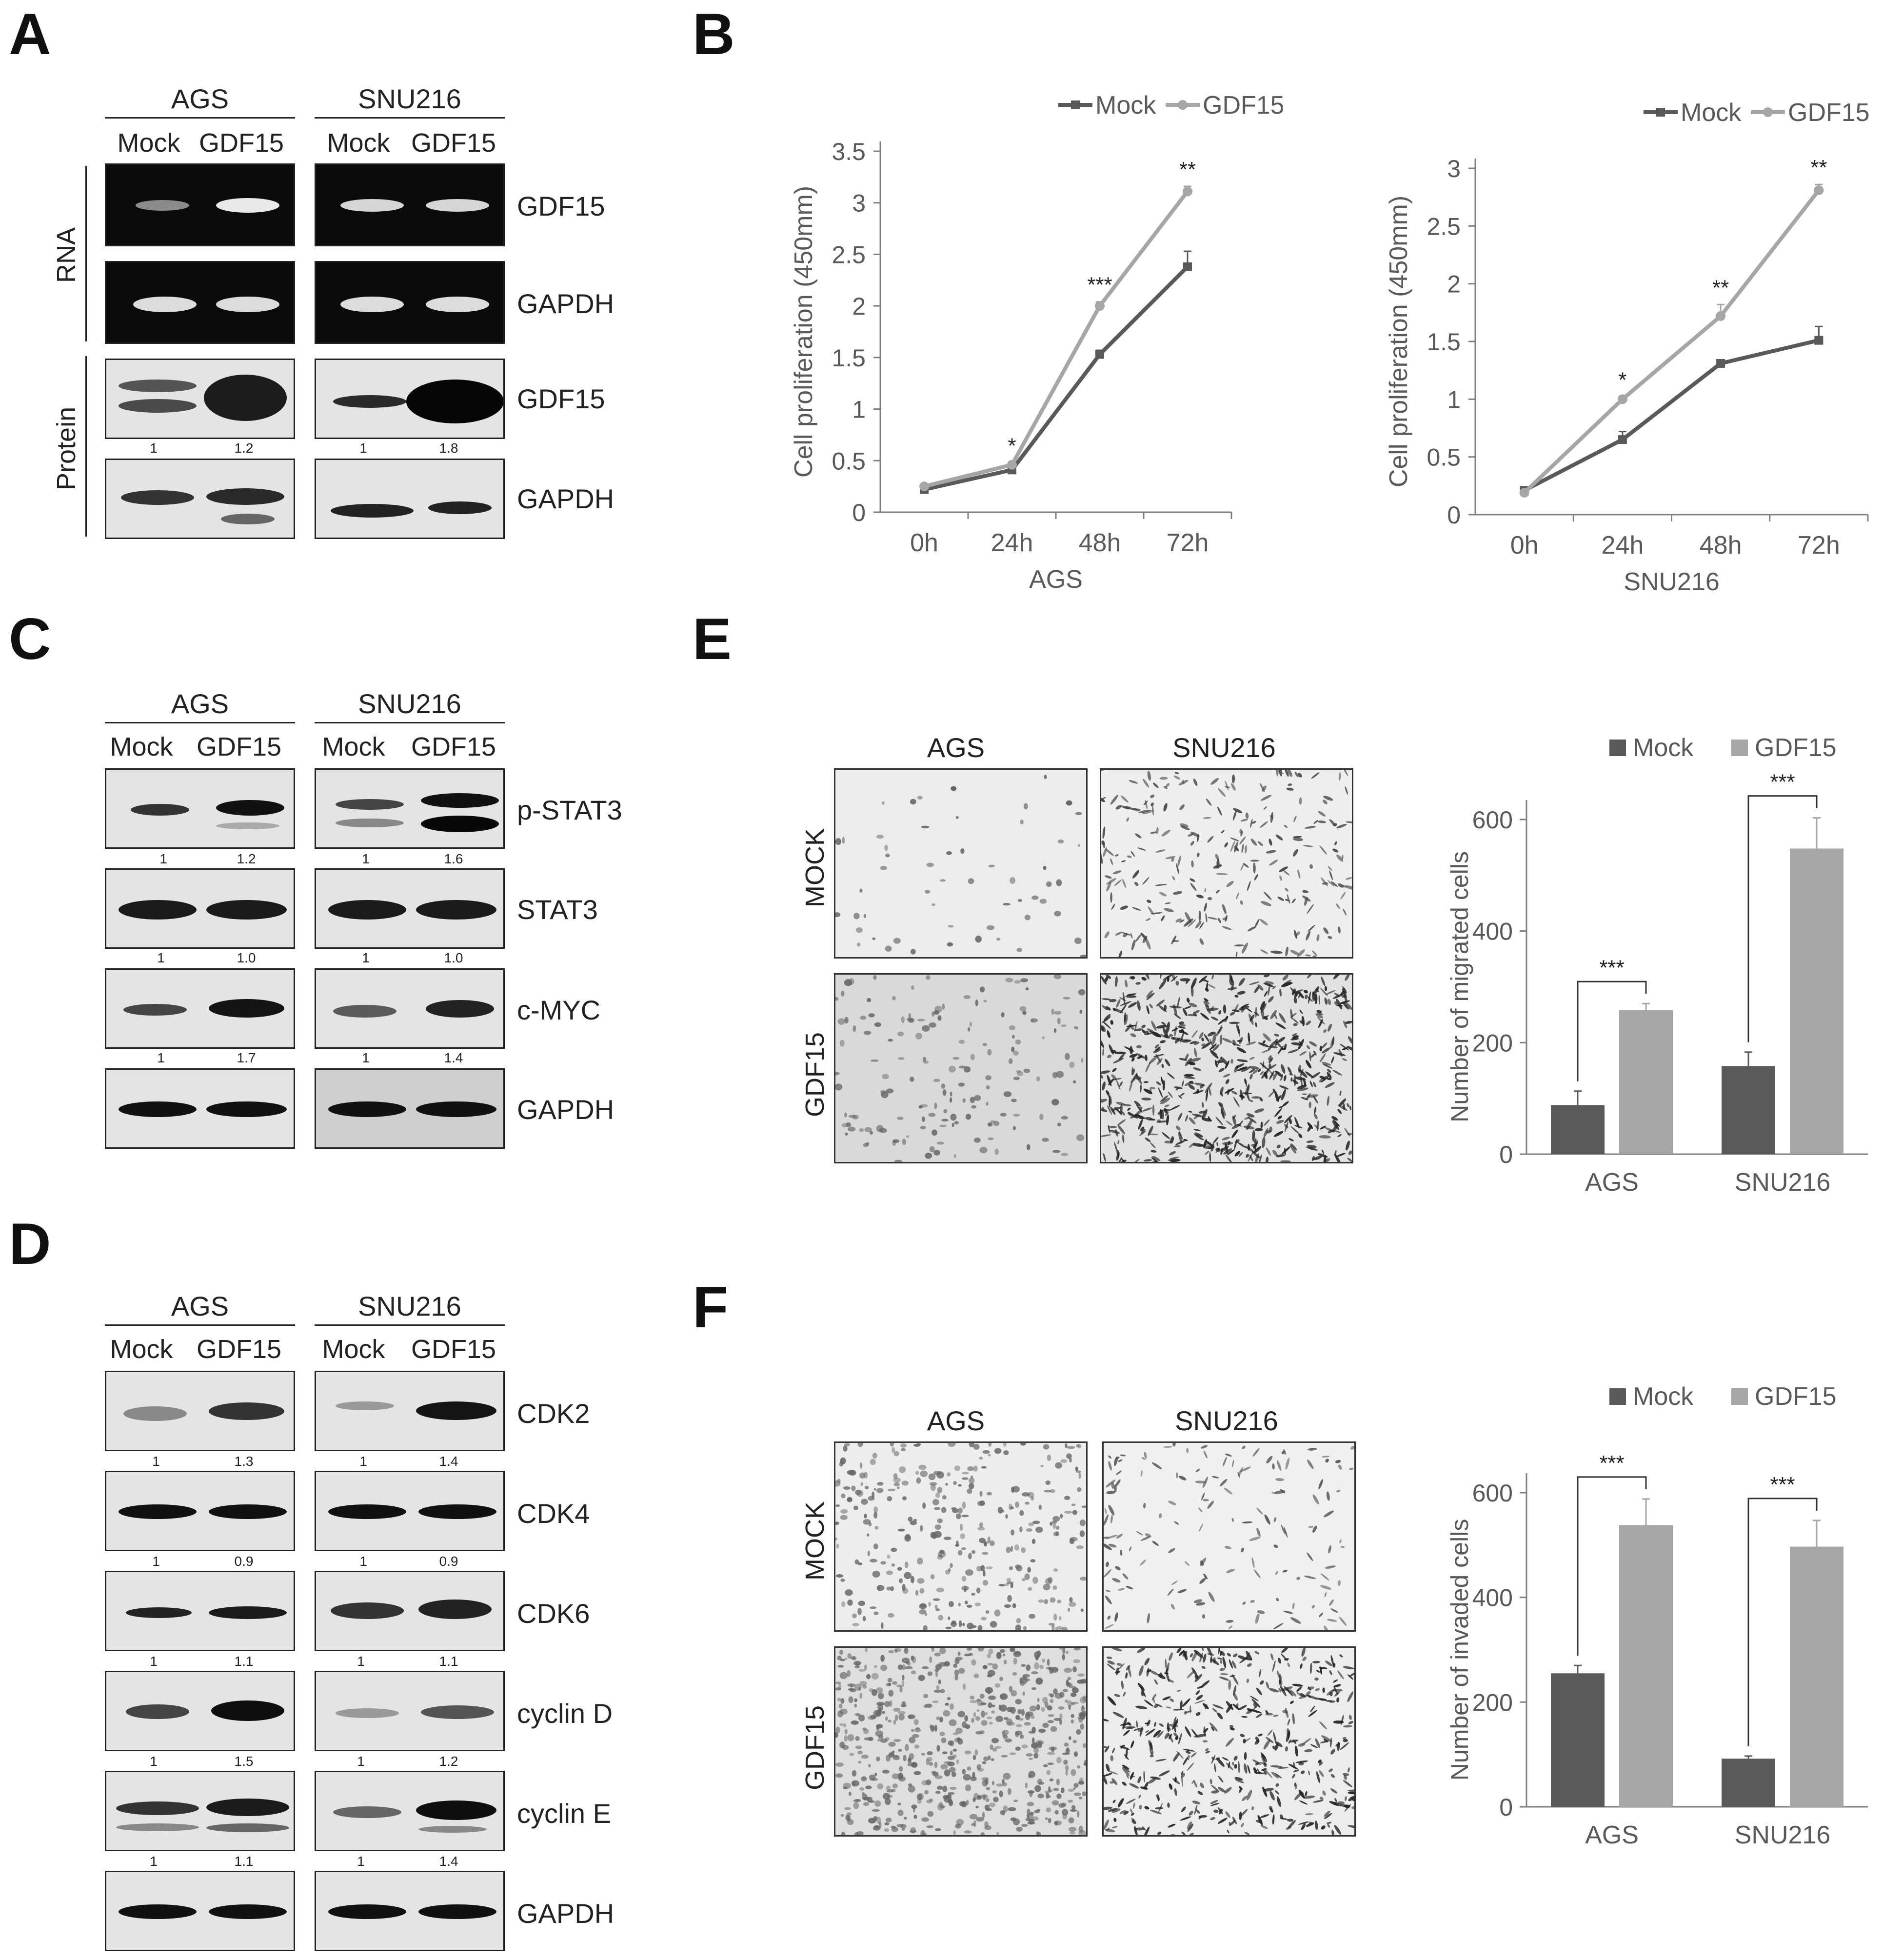 The height and width of the screenshot is (1960, 1883). I want to click on panel-letter-f: F, so click(711, 1307).